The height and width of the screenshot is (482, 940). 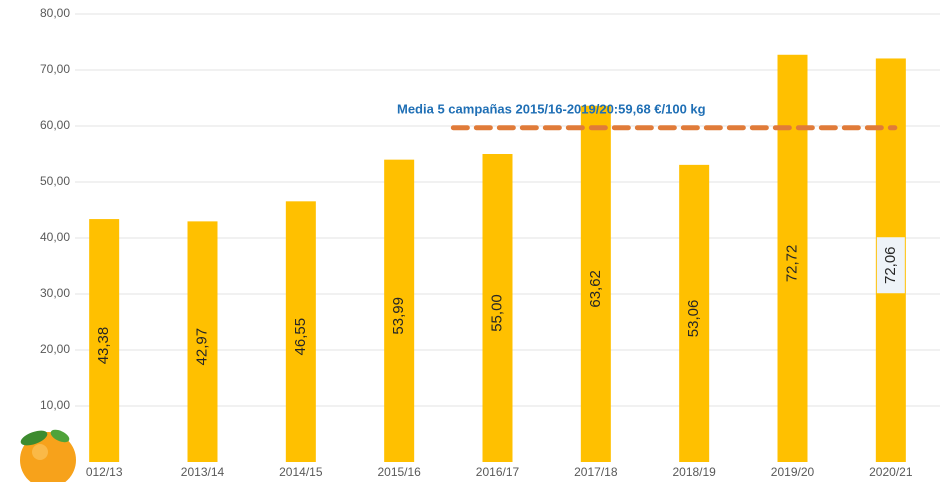 What do you see at coordinates (498, 472) in the screenshot?
I see `x-tick-label: 2016/17` at bounding box center [498, 472].